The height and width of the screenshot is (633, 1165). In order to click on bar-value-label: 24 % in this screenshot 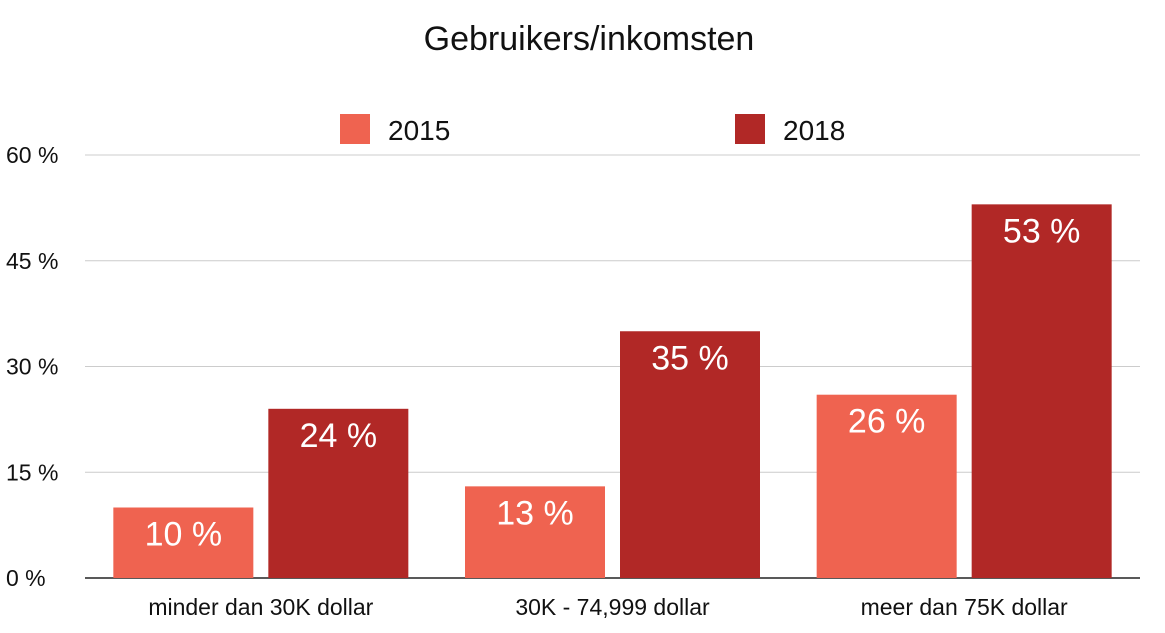, I will do `click(339, 436)`.